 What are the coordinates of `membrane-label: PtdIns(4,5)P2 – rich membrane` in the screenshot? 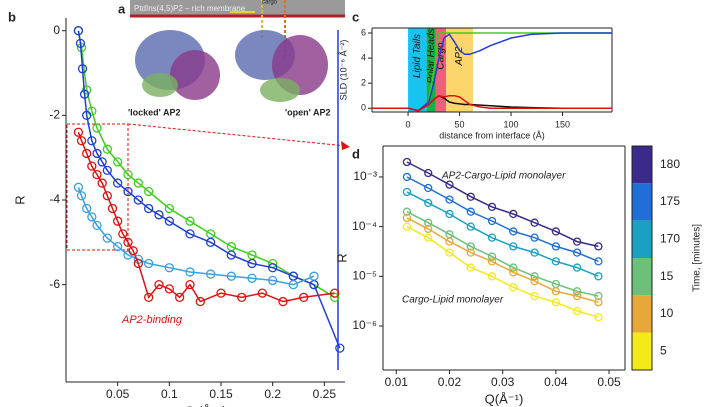 It's located at (190, 8).